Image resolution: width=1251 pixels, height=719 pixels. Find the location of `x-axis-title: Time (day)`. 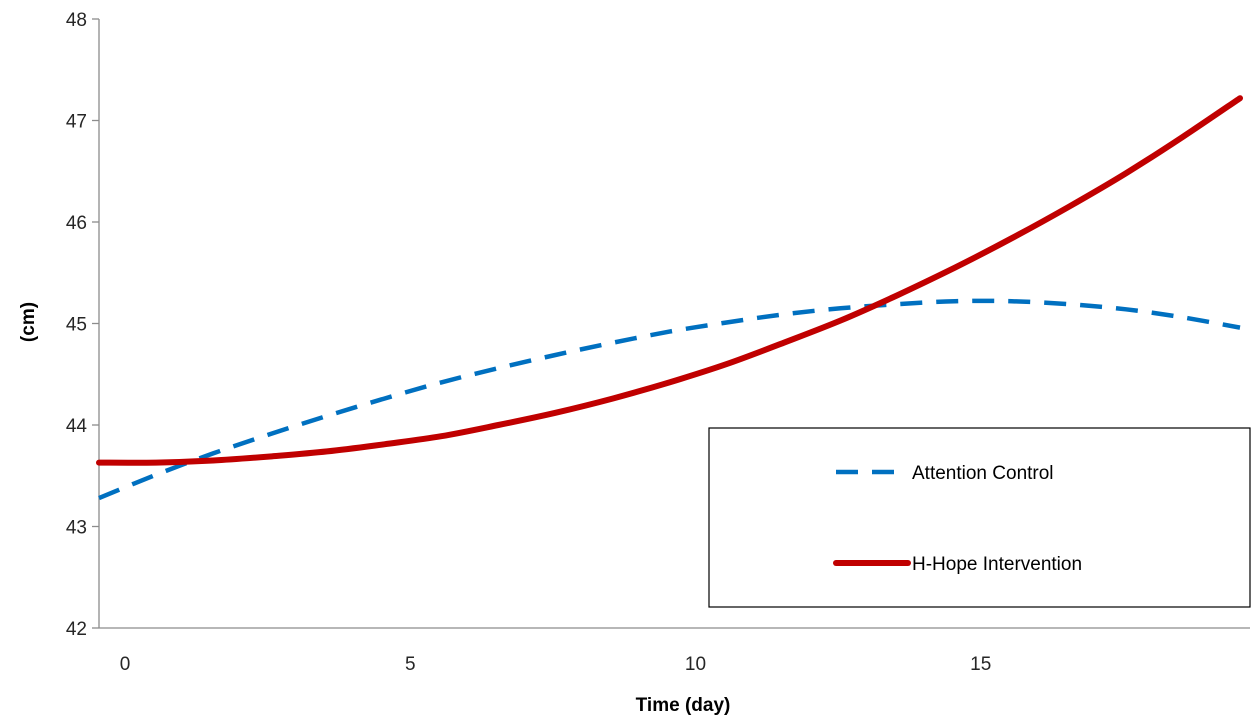

x-axis-title: Time (day) is located at coordinates (683, 705).